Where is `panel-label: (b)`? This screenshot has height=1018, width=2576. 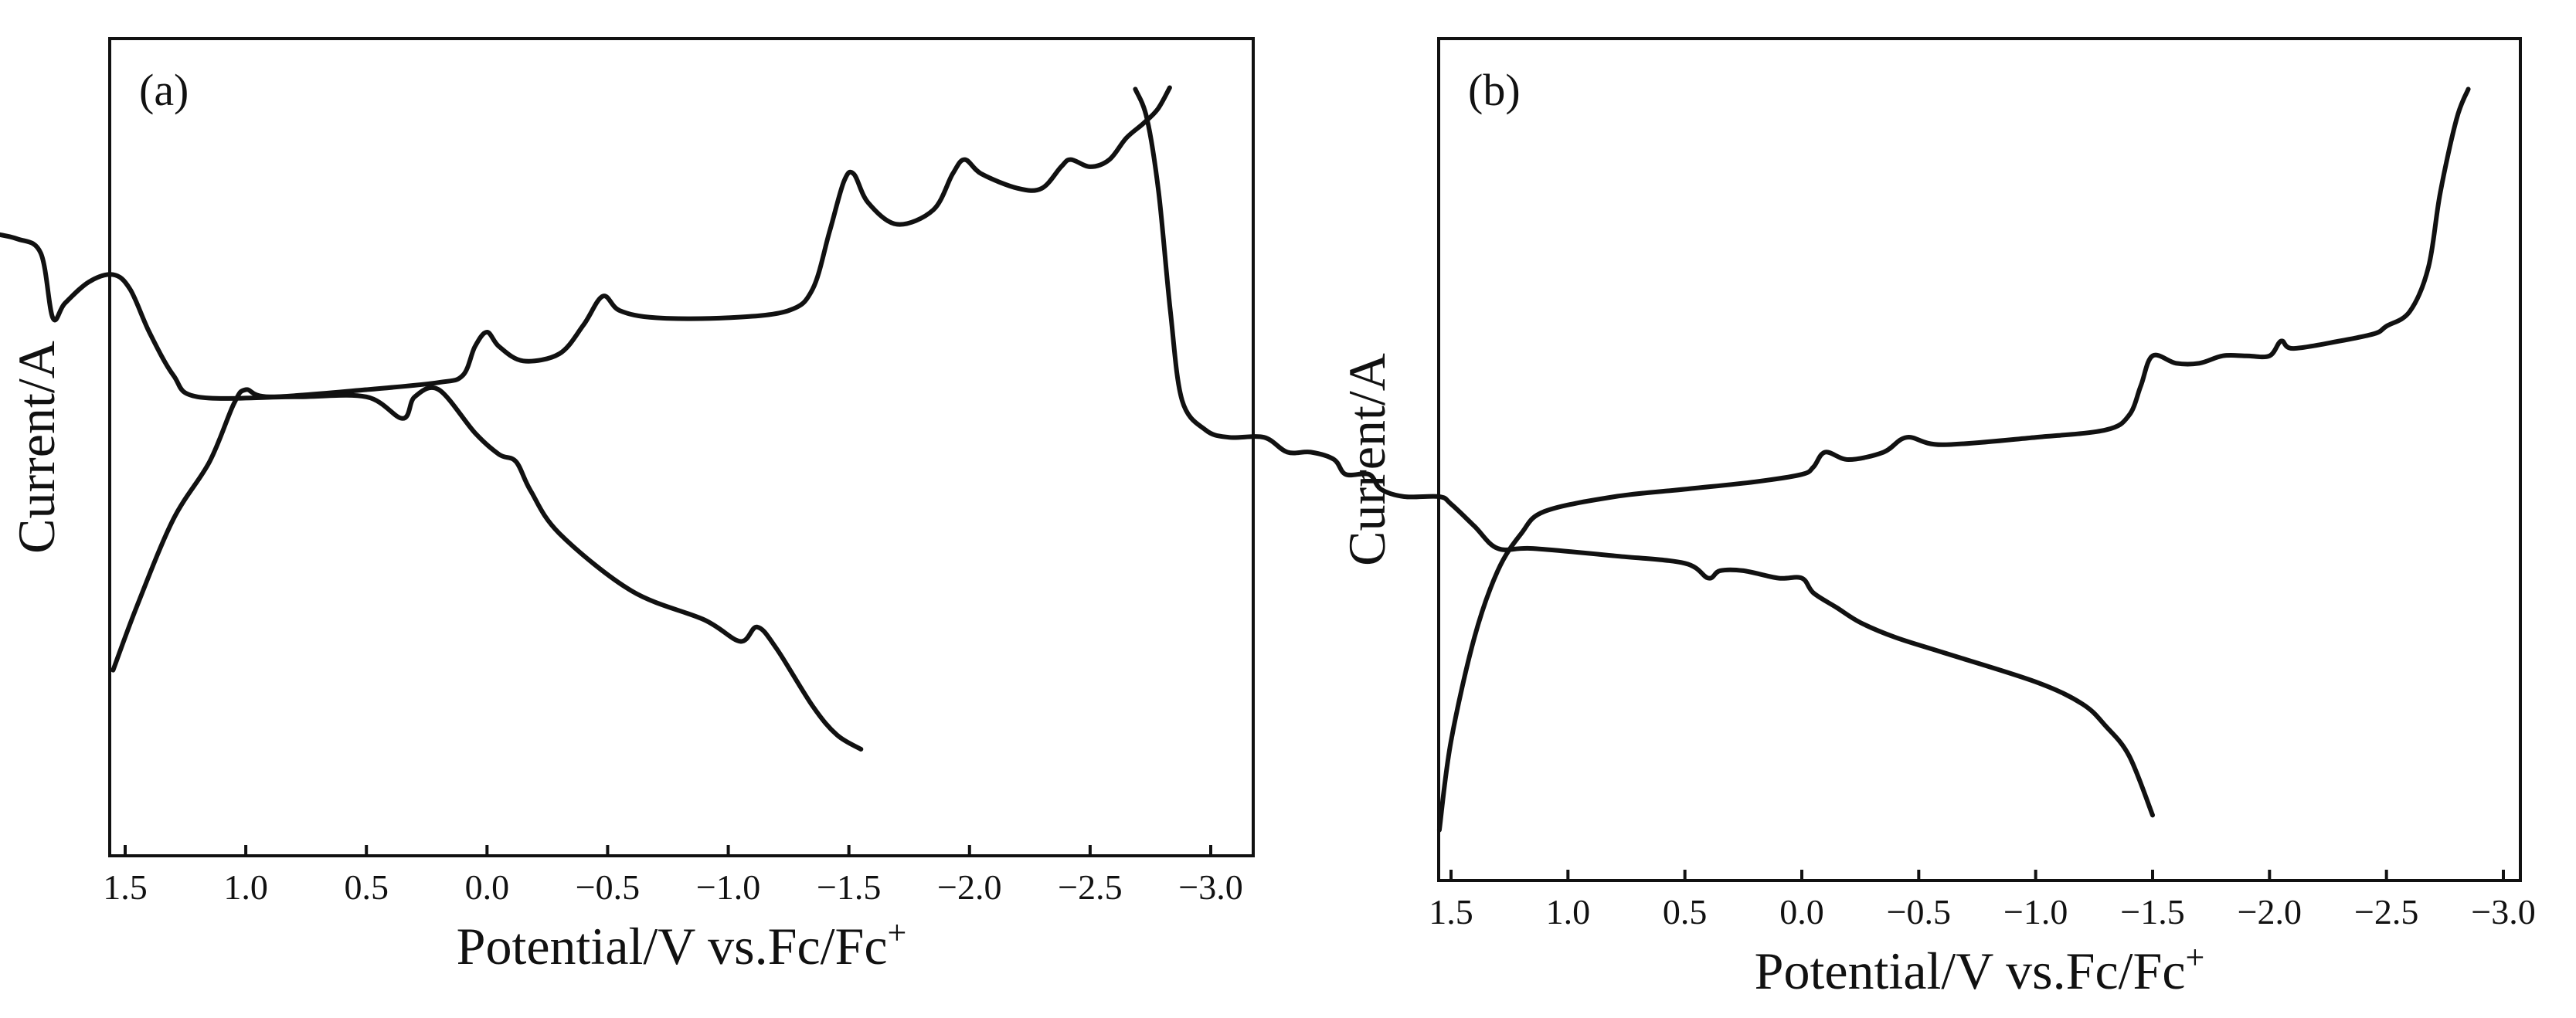
panel-label: (b) is located at coordinates (1494, 90).